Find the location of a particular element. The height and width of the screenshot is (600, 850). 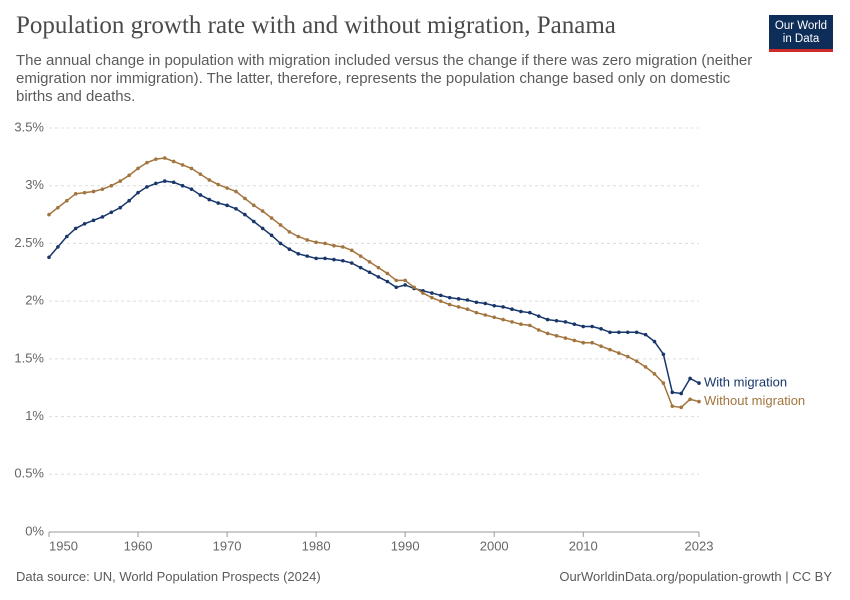

y-tick-label: 3% is located at coordinates (34, 184).